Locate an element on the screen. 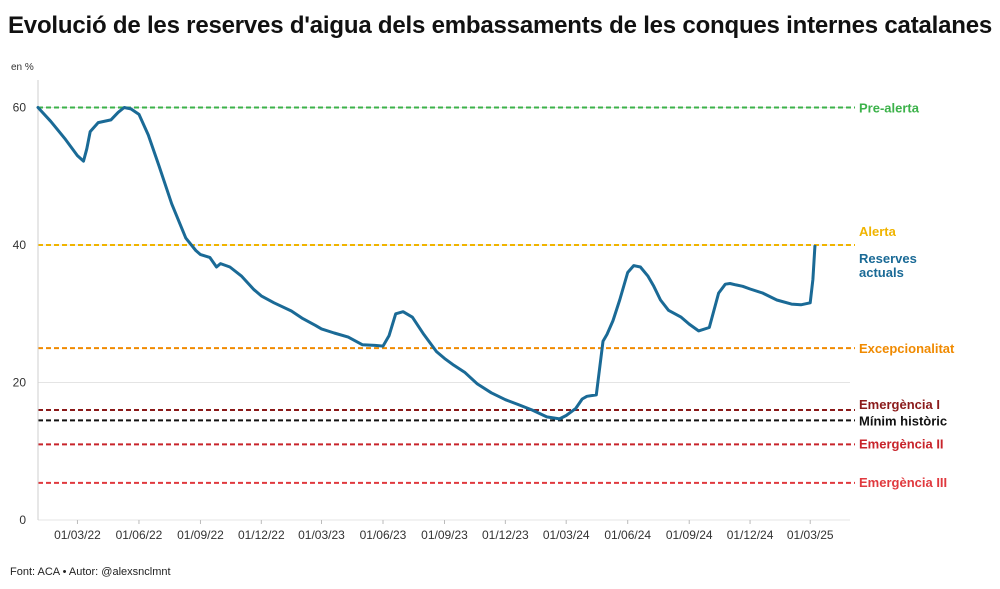  reference-label: Excepcionalitat is located at coordinates (907, 348).